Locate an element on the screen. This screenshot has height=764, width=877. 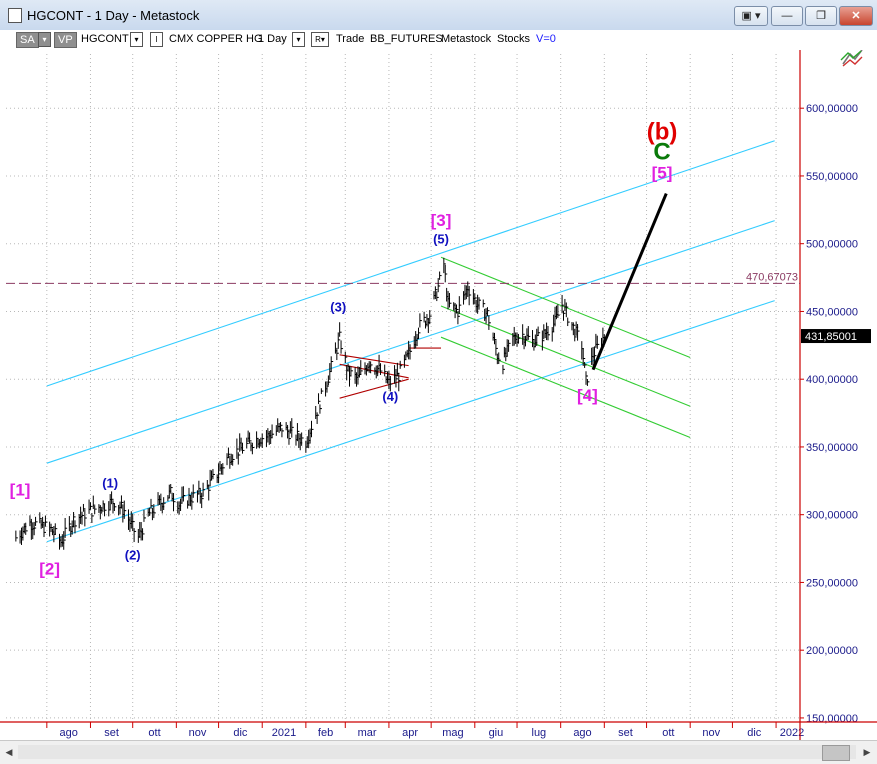
instrument-name: CMX COPPER HG is located at coordinates (216, 39).